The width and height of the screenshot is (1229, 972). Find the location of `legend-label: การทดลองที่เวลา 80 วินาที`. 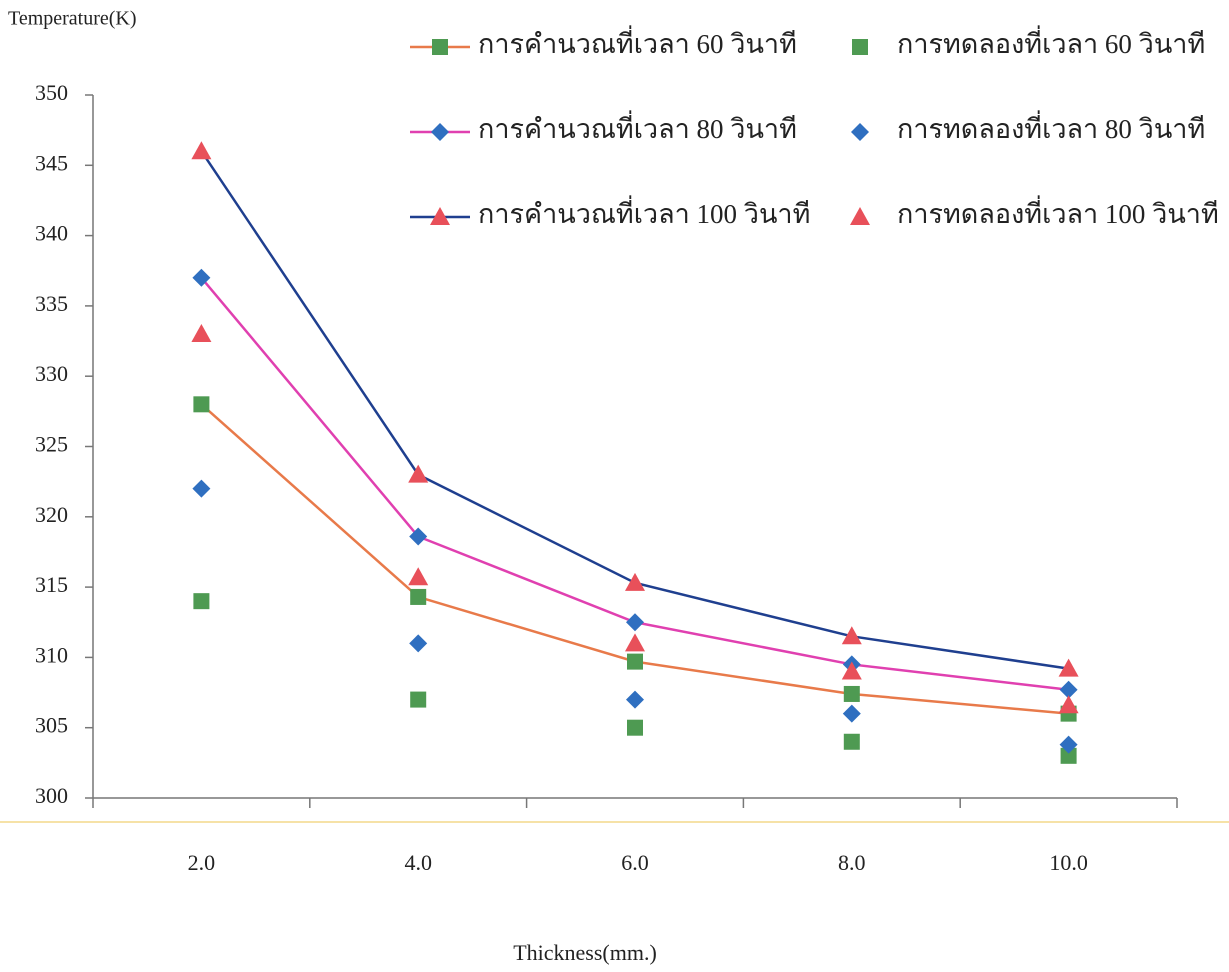

legend-label: การทดลองที่เวลา 80 วินาที is located at coordinates (1051, 127).